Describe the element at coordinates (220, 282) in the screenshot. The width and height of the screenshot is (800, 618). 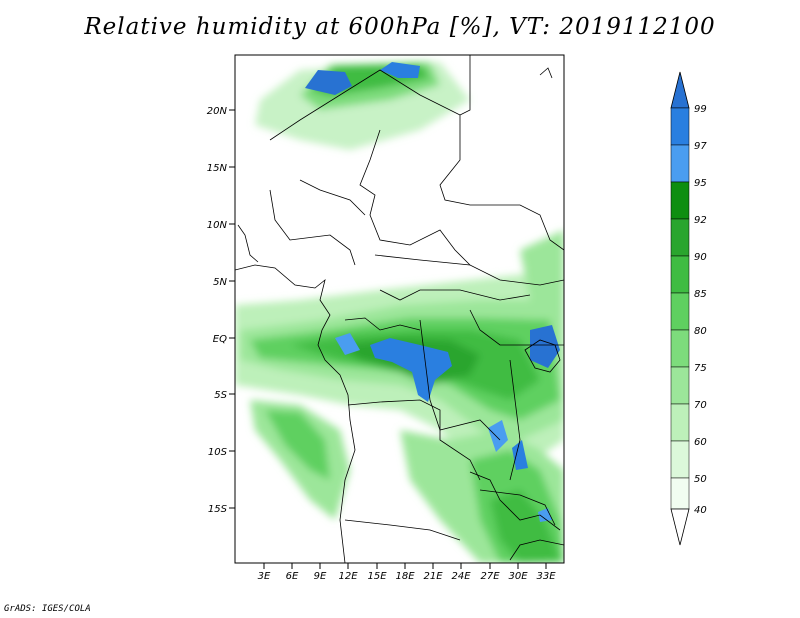
I see `lat-label: 5N` at that location.